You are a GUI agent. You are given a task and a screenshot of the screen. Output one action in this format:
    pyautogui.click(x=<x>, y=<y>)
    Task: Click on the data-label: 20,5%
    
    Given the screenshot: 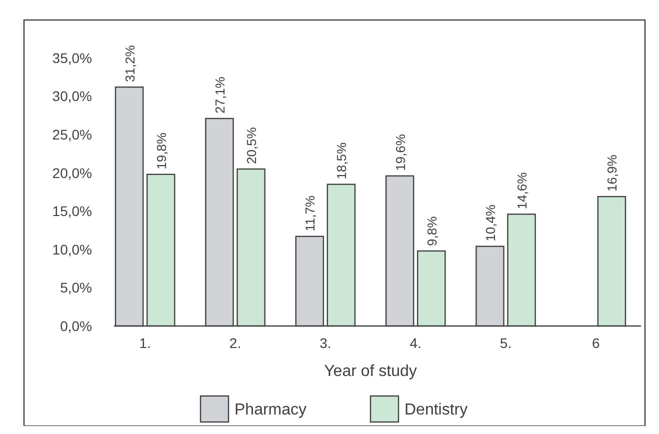 What is the action you would take?
    pyautogui.click(x=252, y=145)
    